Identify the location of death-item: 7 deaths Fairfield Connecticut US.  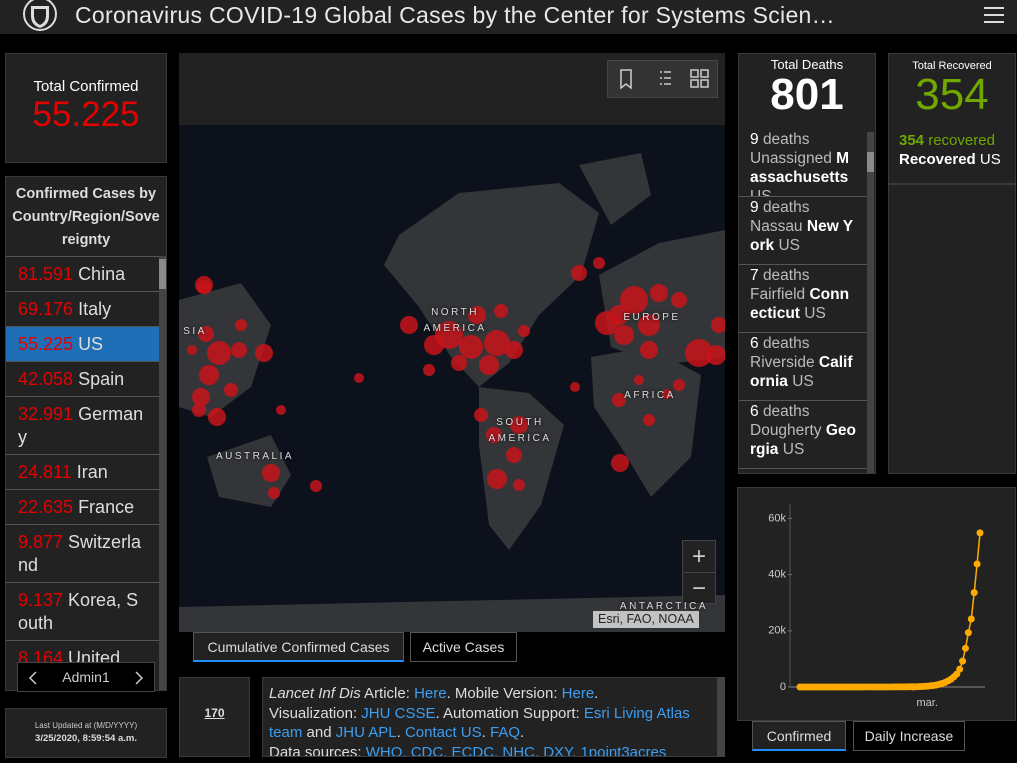
(803, 299).